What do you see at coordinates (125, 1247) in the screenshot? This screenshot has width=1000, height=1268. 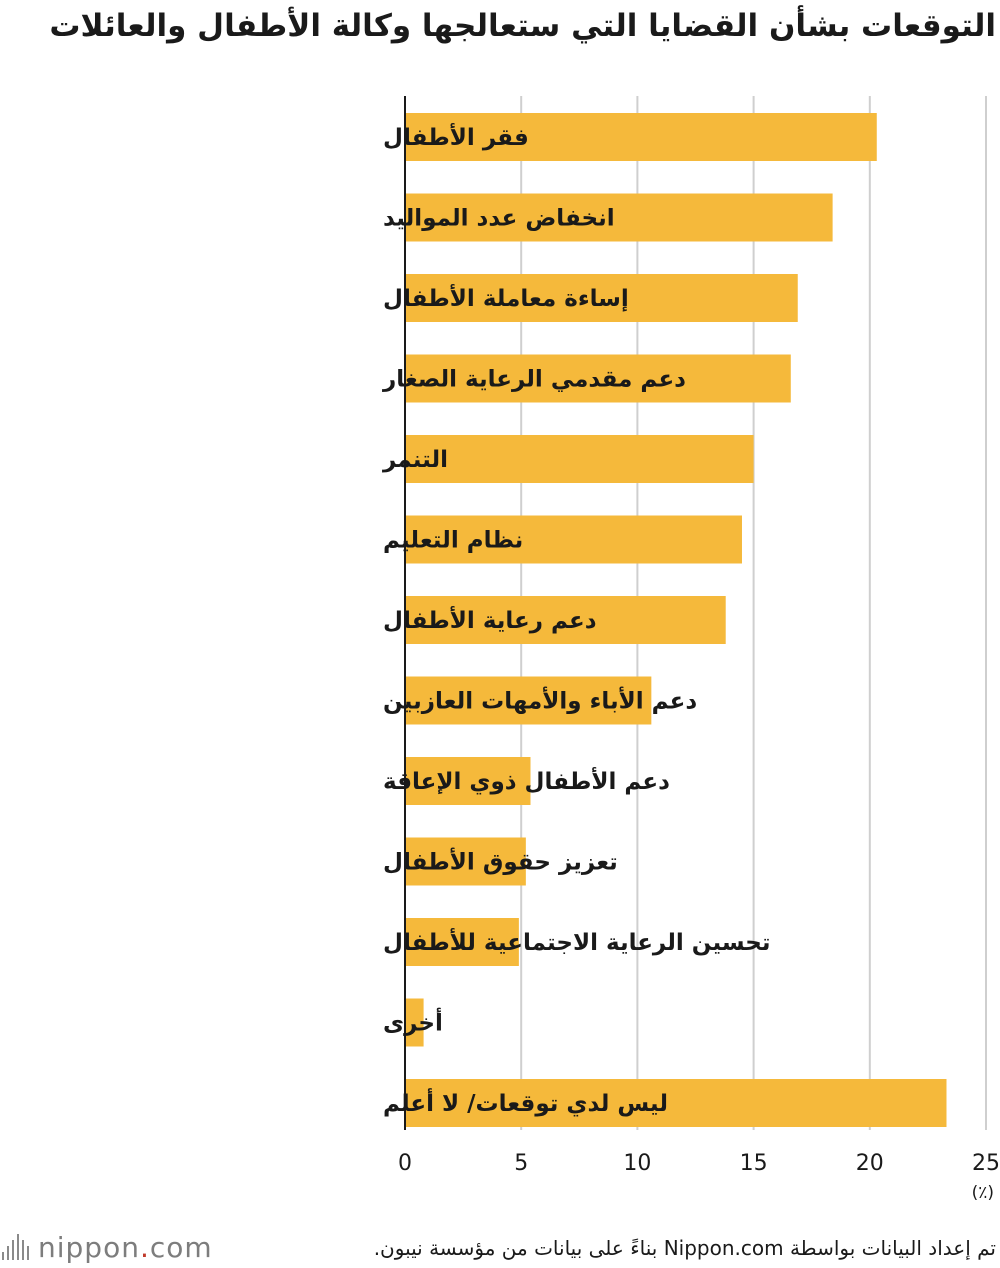 I see `logo-wordmark: nippon.com` at bounding box center [125, 1247].